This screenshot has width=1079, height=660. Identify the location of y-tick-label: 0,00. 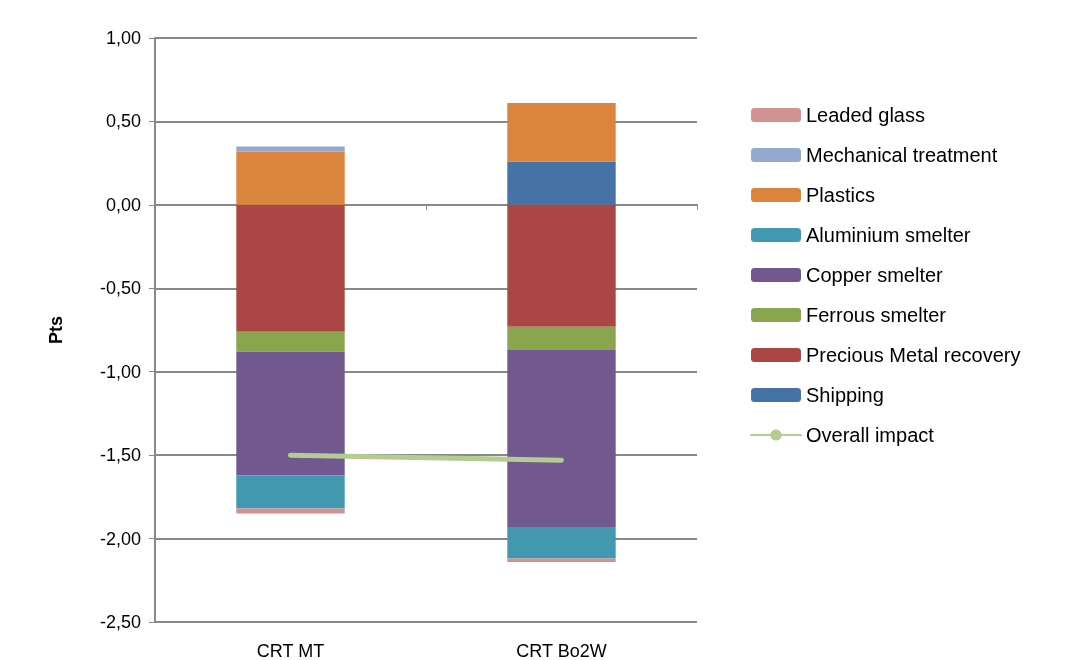
(123, 204).